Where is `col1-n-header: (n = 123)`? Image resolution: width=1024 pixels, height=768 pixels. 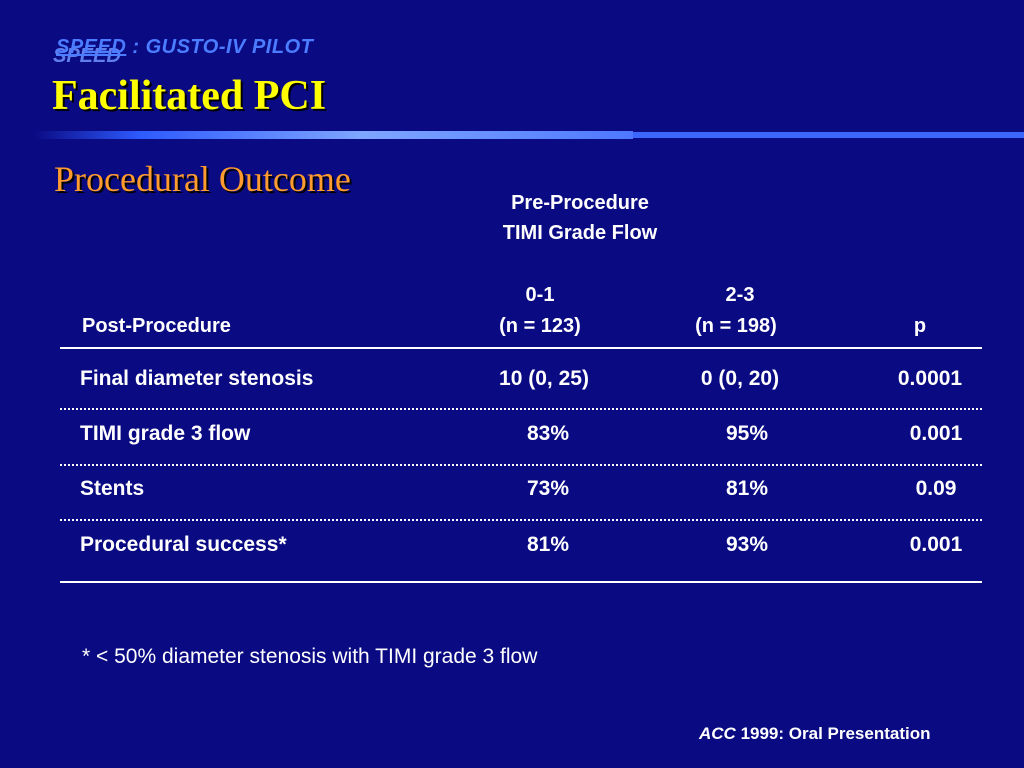
col1-n-header: (n = 123) is located at coordinates (540, 326).